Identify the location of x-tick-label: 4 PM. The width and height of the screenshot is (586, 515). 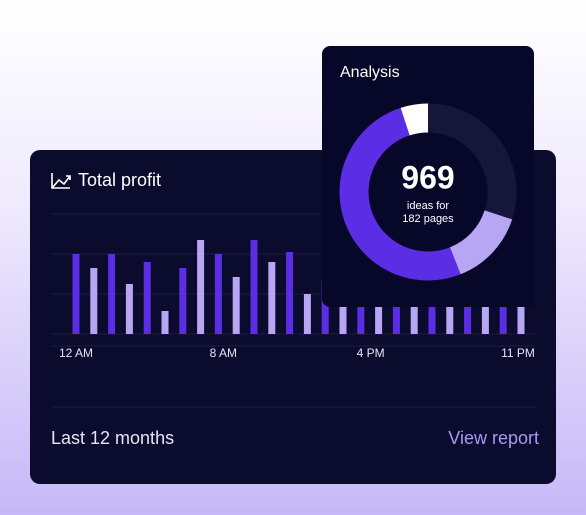
(371, 353).